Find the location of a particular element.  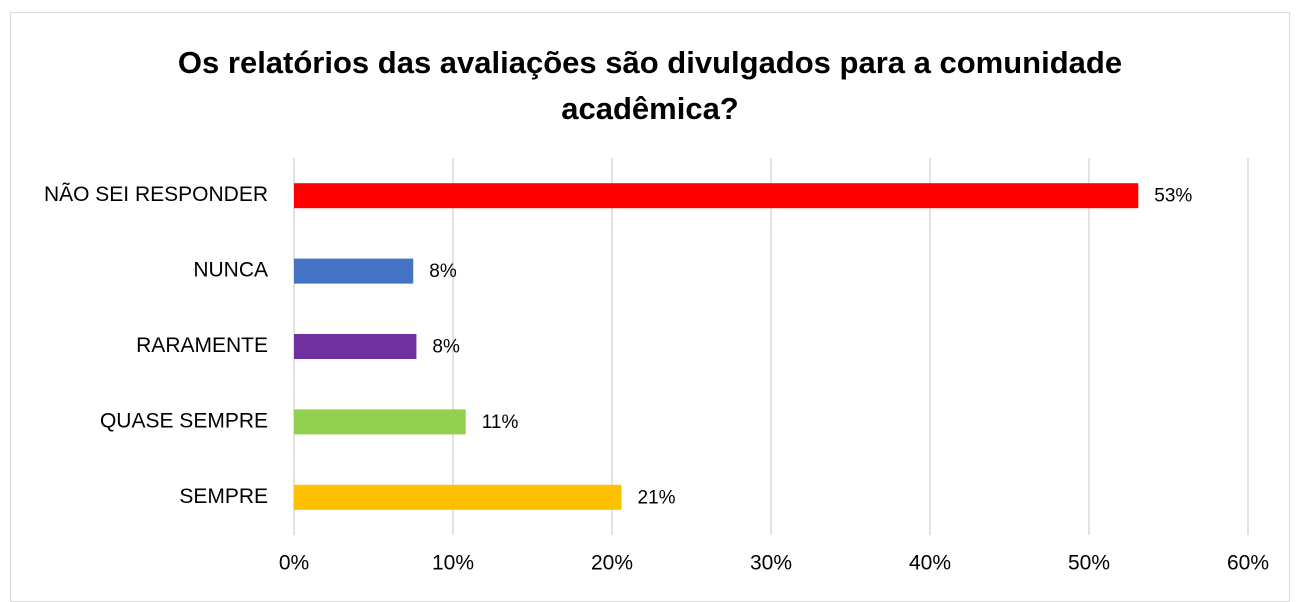

x-tick-label: 50% is located at coordinates (1089, 563).